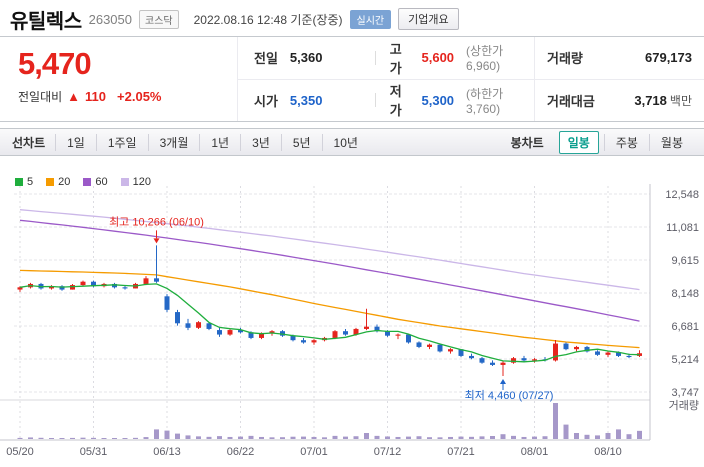  I want to click on legend-ma-60: 60, so click(95, 182).